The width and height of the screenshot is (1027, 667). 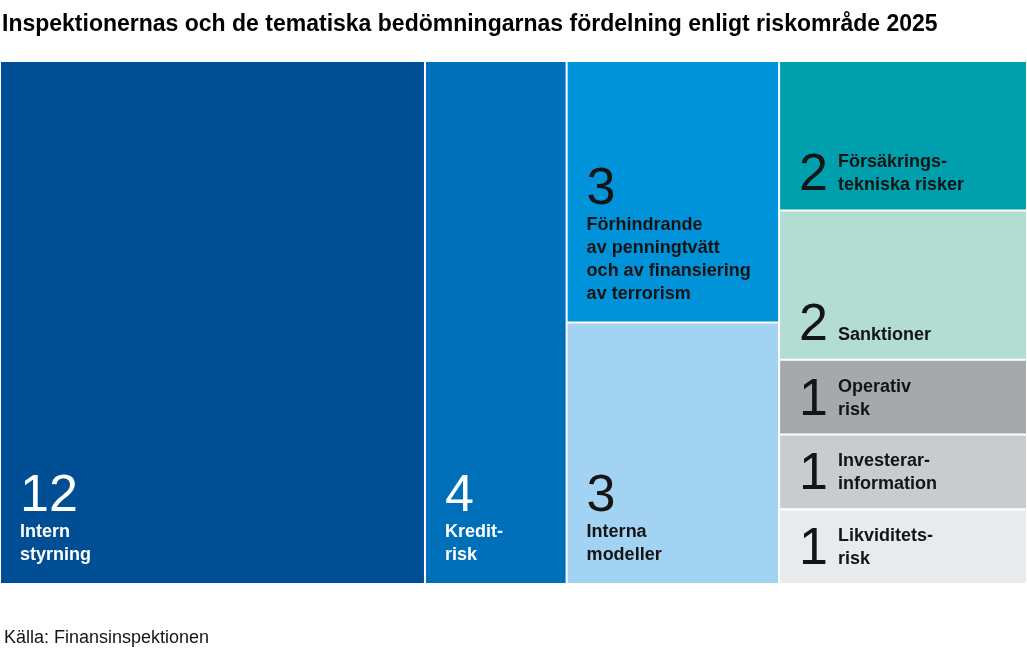 What do you see at coordinates (459, 493) in the screenshot?
I see `data-label: 4` at bounding box center [459, 493].